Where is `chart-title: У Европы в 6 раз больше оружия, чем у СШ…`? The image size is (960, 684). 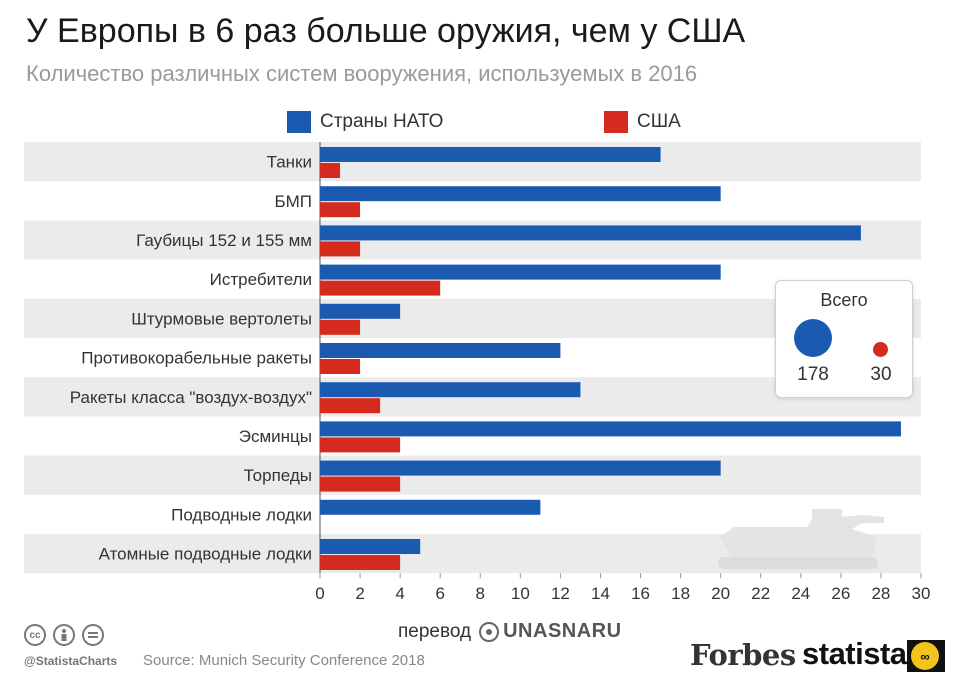
chart-title: У Европы в 6 раз больше оружия, чем у СШ… is located at coordinates (386, 31).